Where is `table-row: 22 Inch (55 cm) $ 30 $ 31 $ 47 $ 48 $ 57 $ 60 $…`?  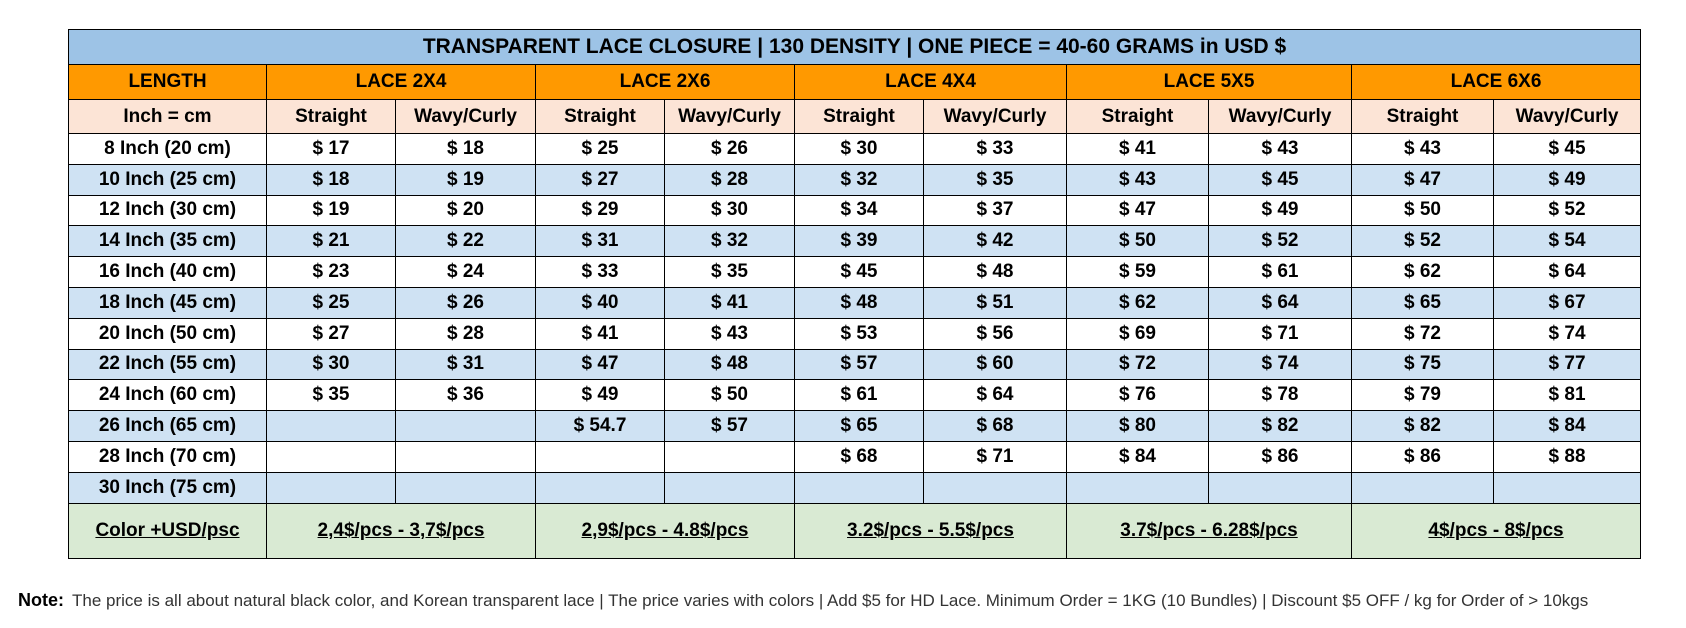 table-row: 22 Inch (55 cm) $ 30 $ 31 $ 47 $ 48 $ 57 $ 60 $… is located at coordinates (855, 364).